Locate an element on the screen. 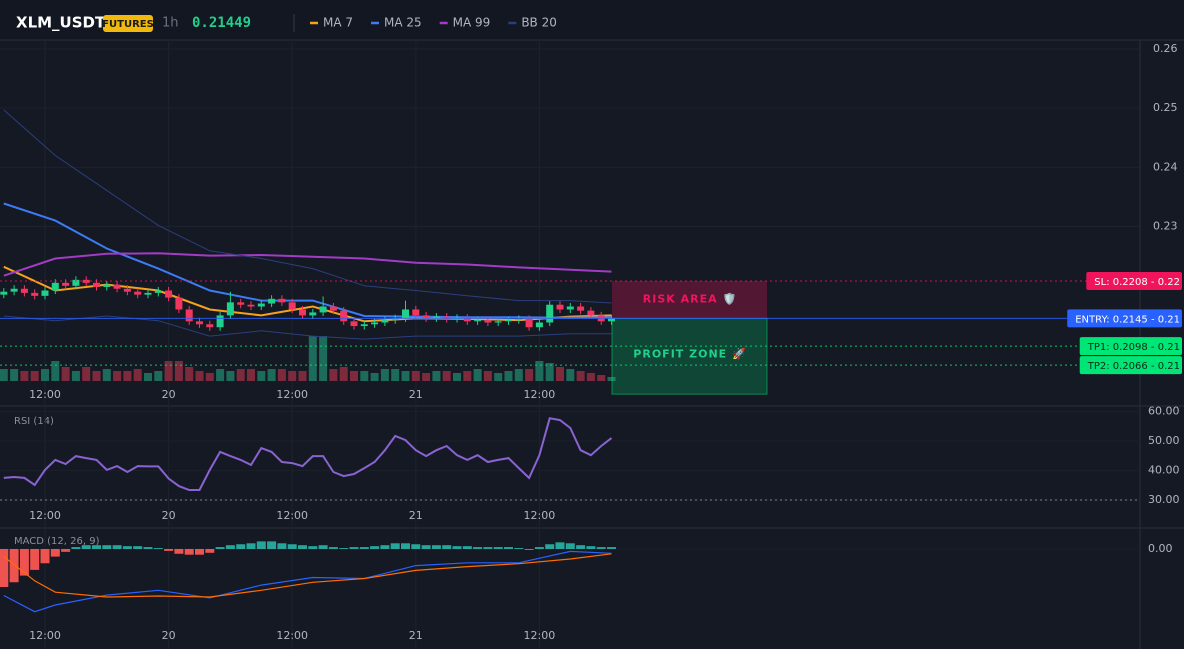 This screenshot has height=649, width=1184. y-tick-label: 0.24 is located at coordinates (1165, 166).